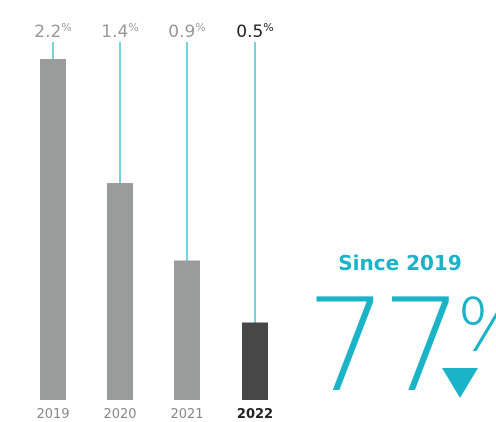  Describe the element at coordinates (119, 414) in the screenshot. I see `x-tick-label: 2020` at that location.